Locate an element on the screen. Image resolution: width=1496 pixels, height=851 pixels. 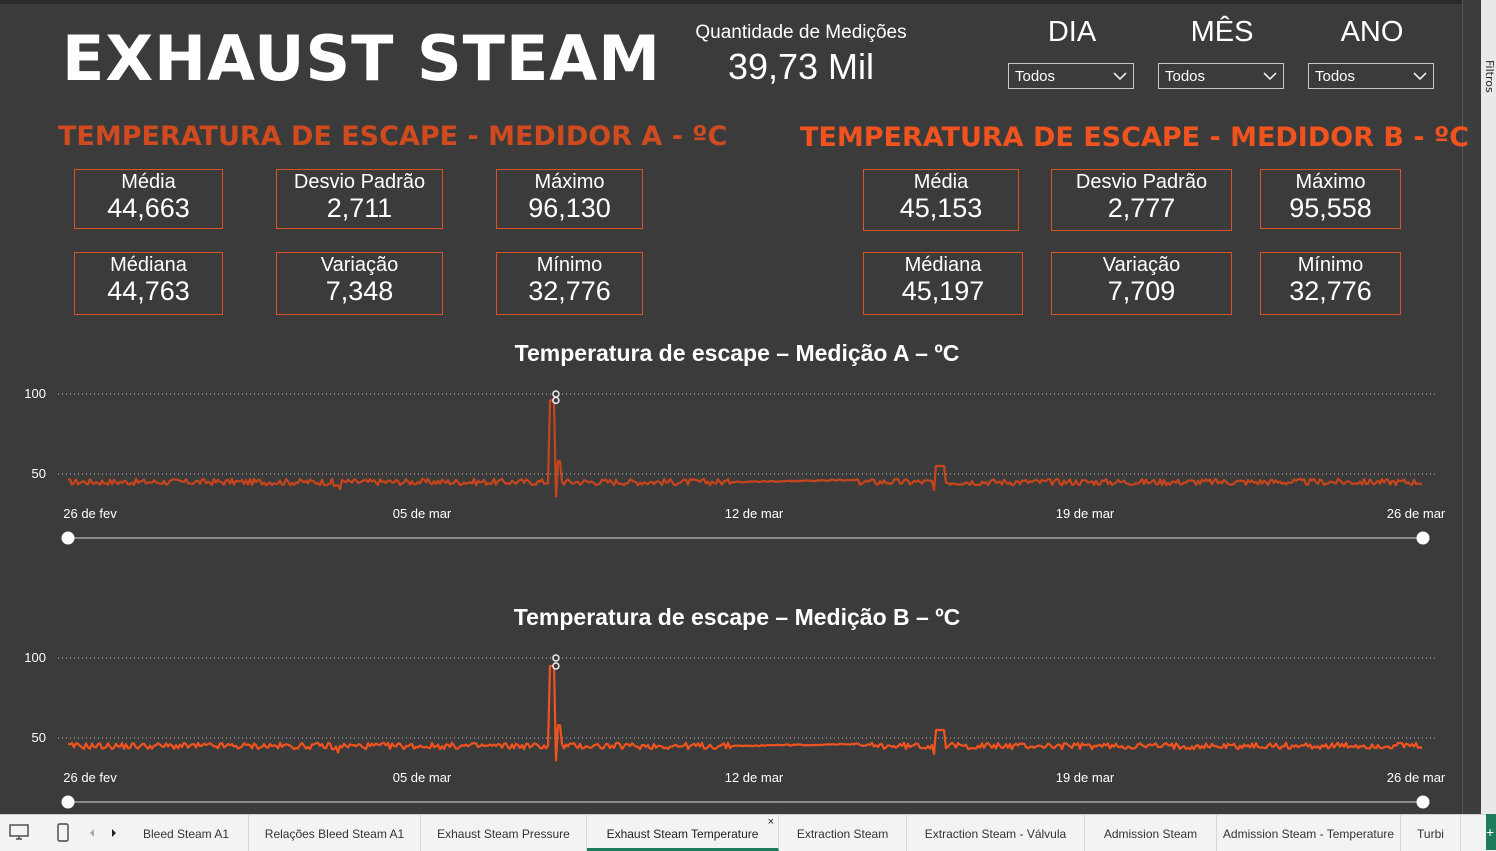
page-tab-label: Exhaust Steam Temperature is located at coordinates (682, 834).